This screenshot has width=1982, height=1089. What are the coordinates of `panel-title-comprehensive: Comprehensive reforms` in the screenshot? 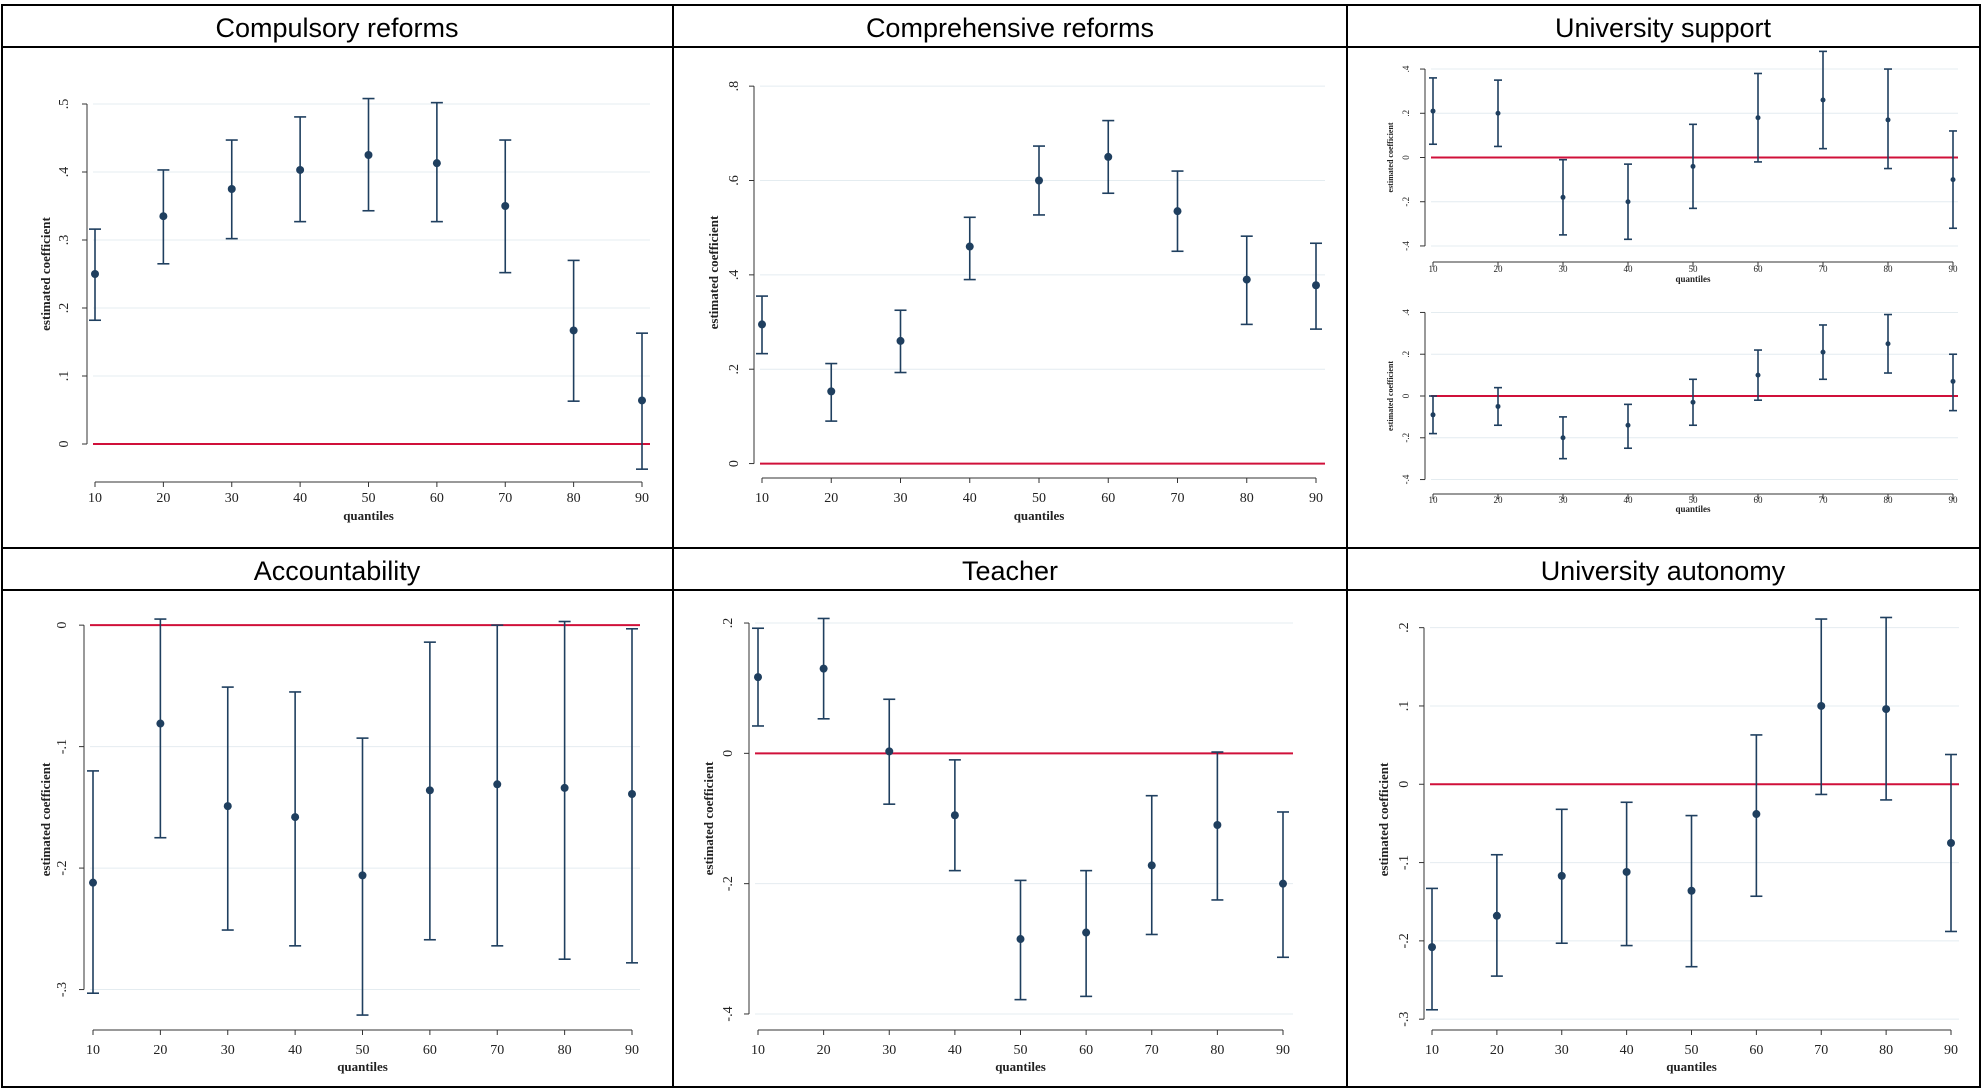 It's located at (1010, 28).